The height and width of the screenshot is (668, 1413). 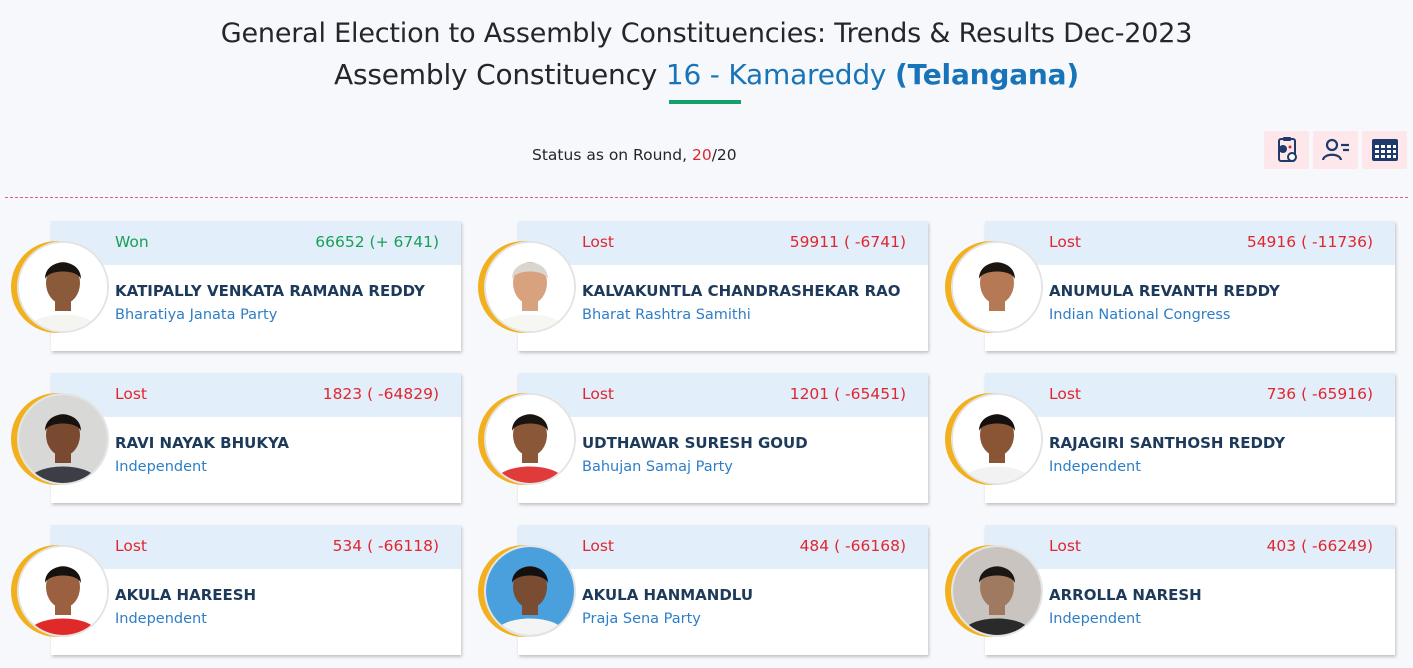 What do you see at coordinates (1319, 394) in the screenshot?
I see `vote-count: 736 ( -65916)` at bounding box center [1319, 394].